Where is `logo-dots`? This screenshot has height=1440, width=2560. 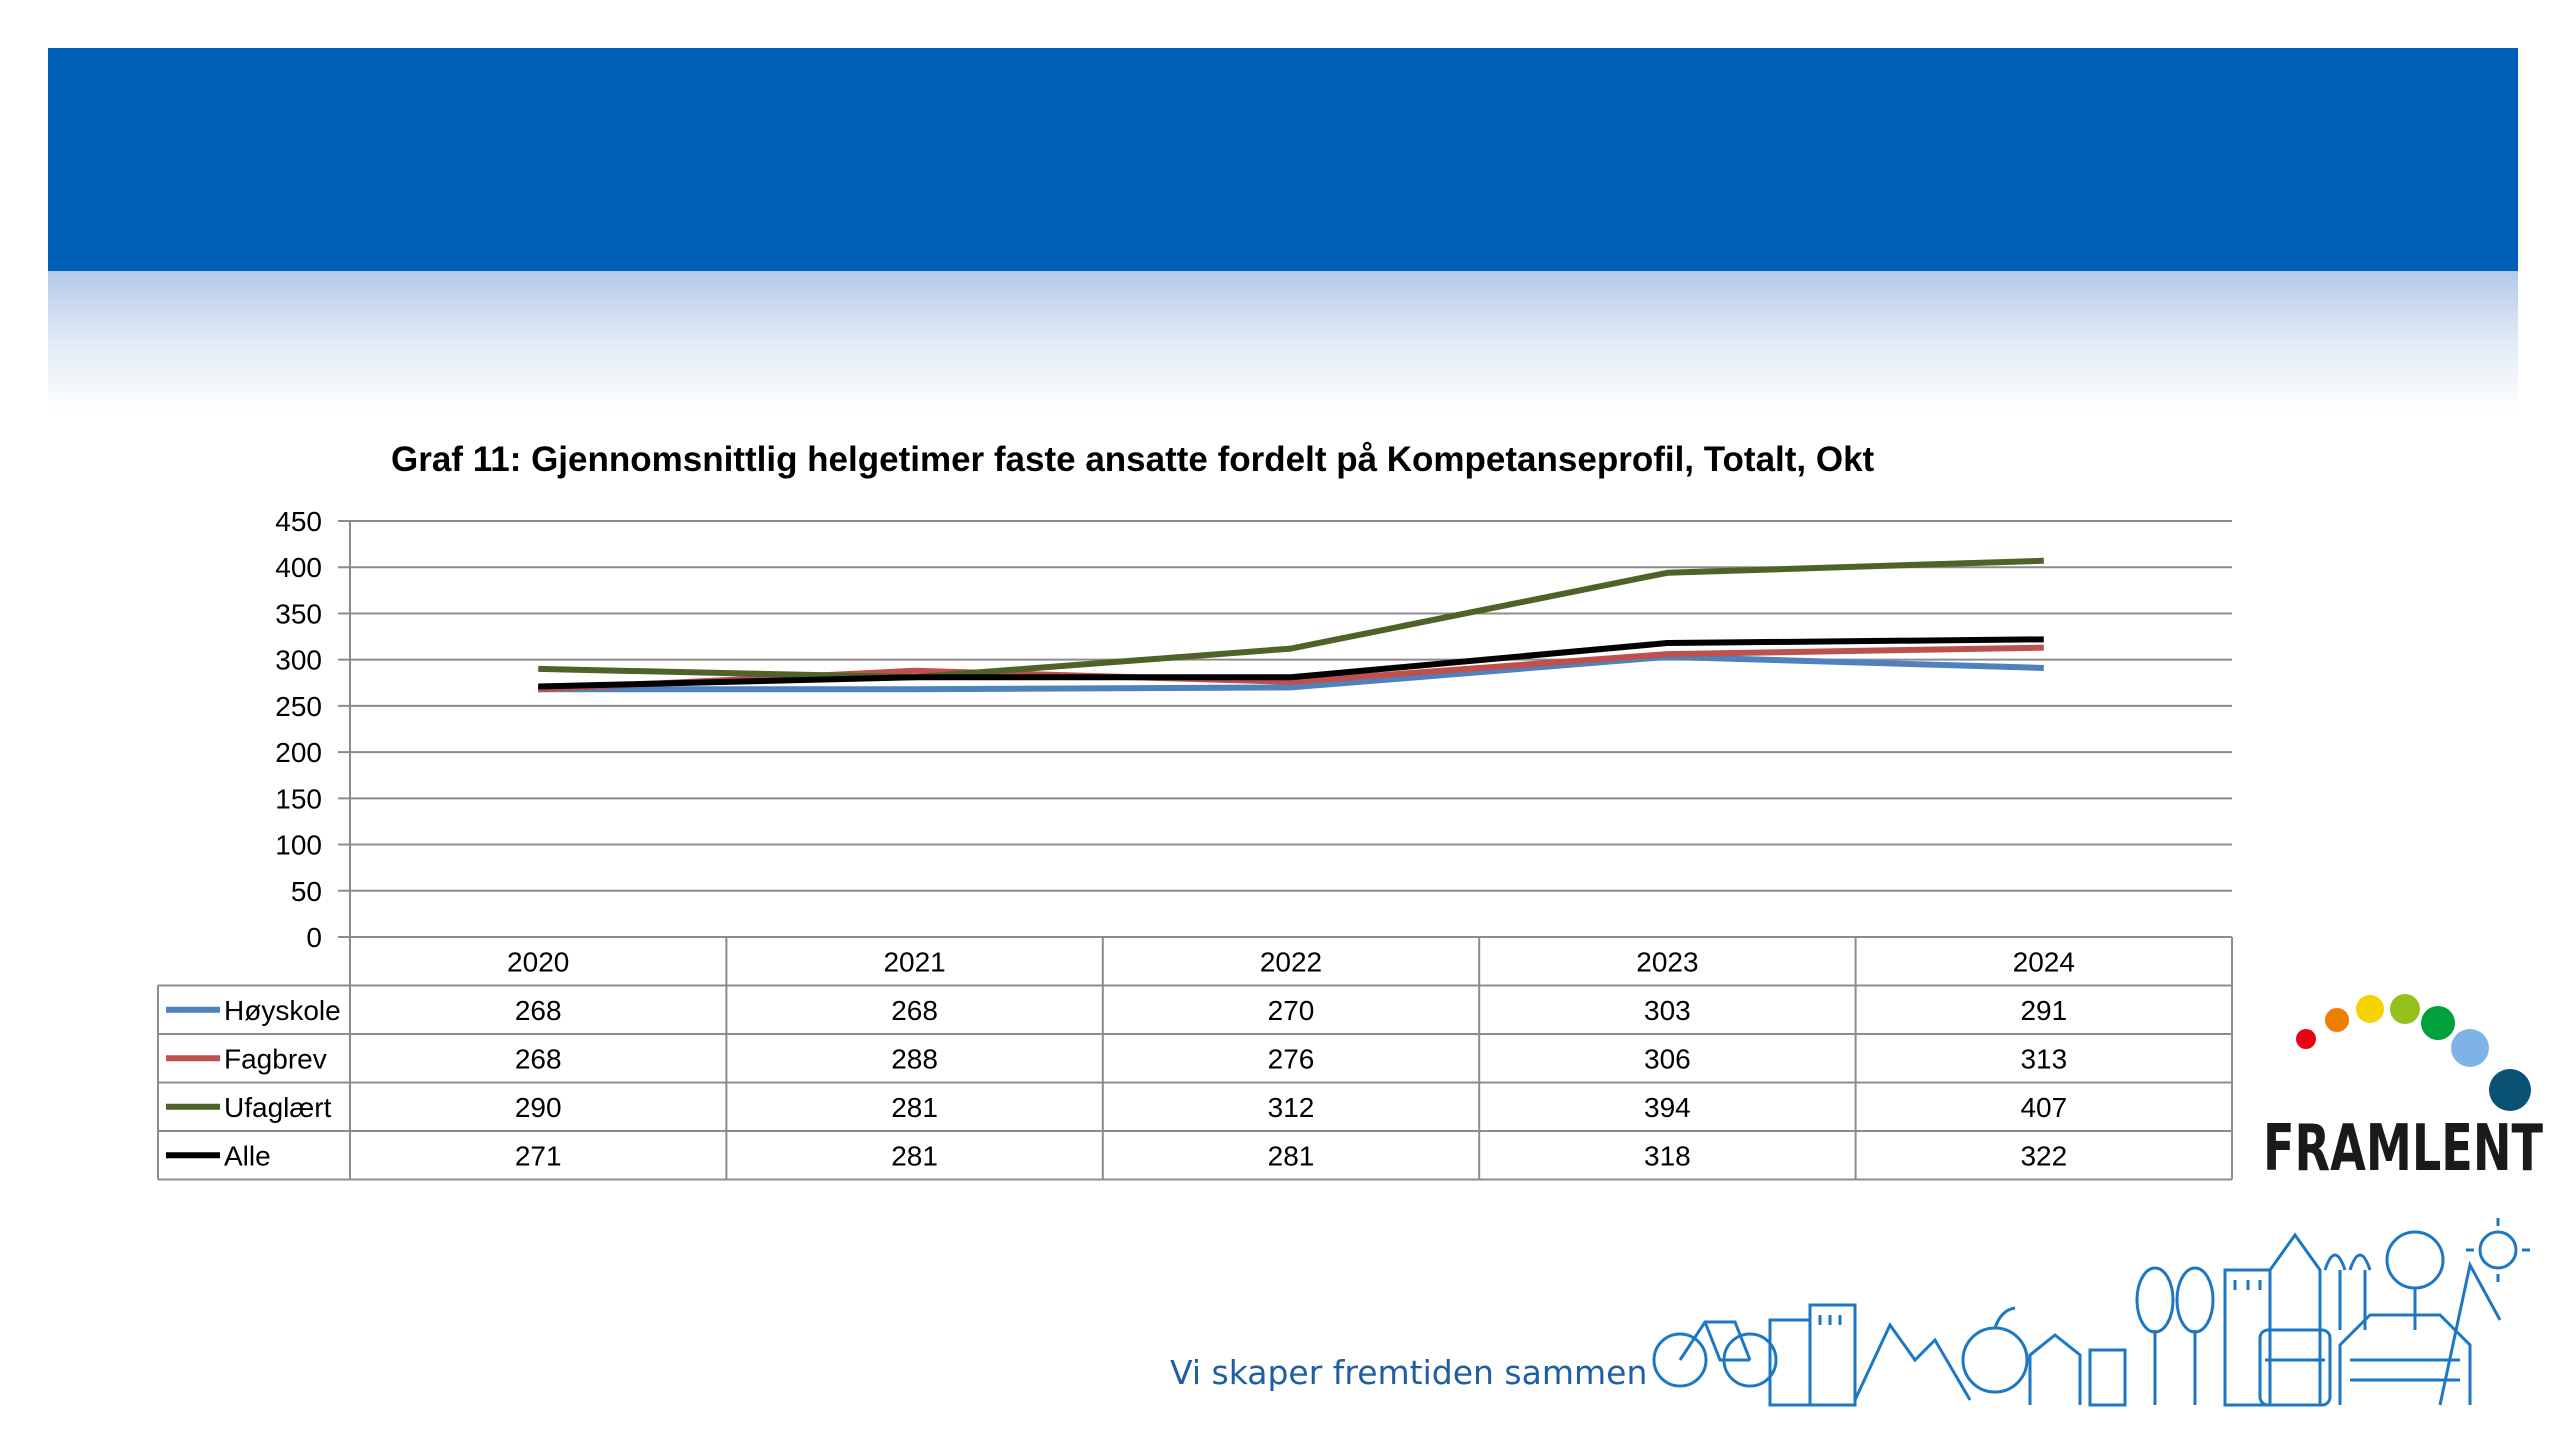 logo-dots is located at coordinates (2413, 1052).